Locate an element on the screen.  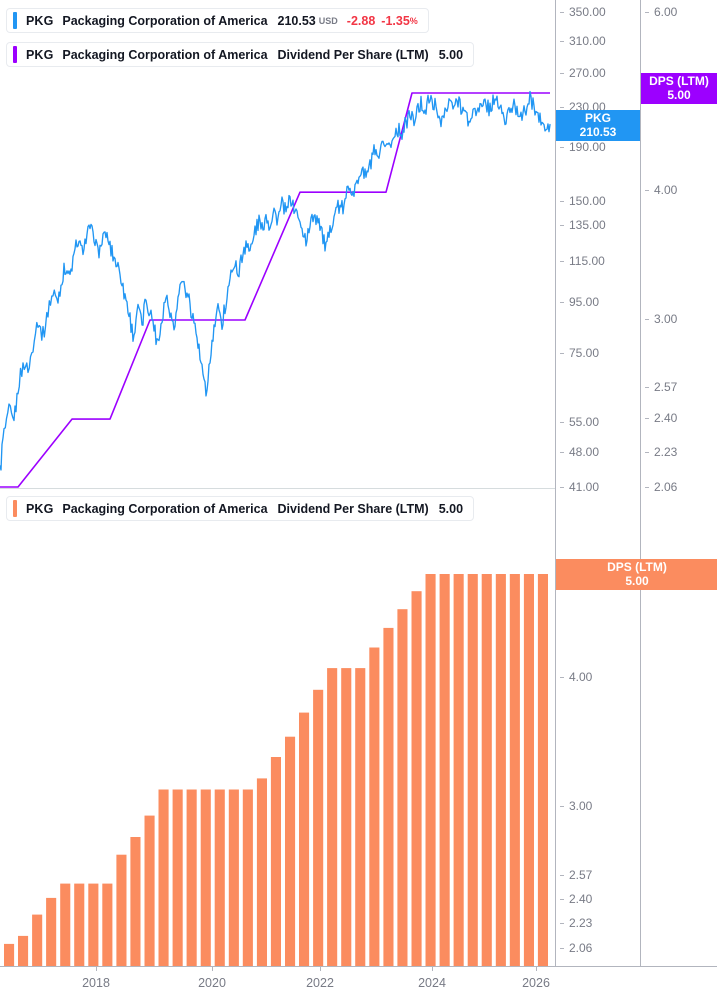
axis-tick: 150.00 is located at coordinates (581, 201).